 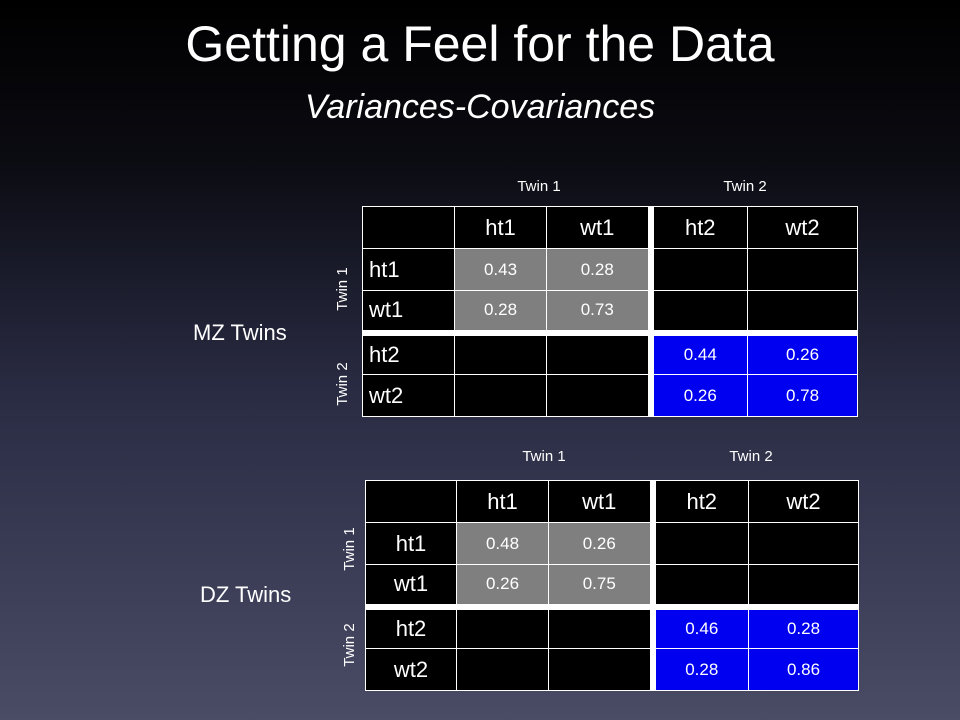 I want to click on dz-header-row: ht1 wt1 ht2 wt2, so click(x=612, y=501).